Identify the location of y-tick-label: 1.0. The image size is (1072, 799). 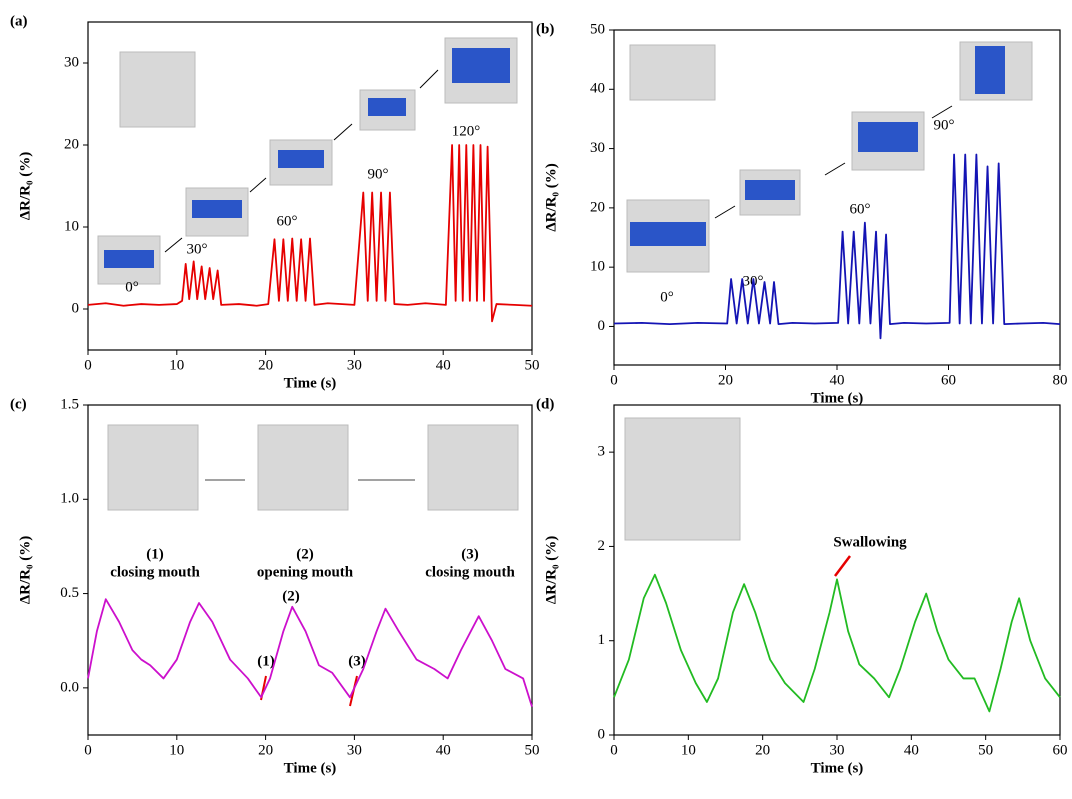
(69, 499).